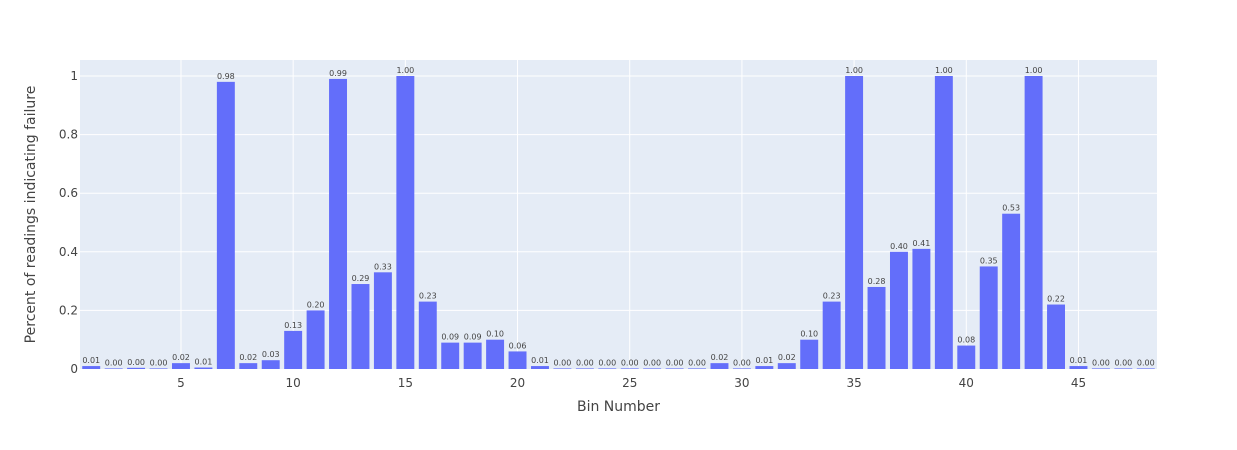 Image resolution: width=1237 pixels, height=450 pixels. I want to click on bar-data-label: 0.03, so click(271, 354).